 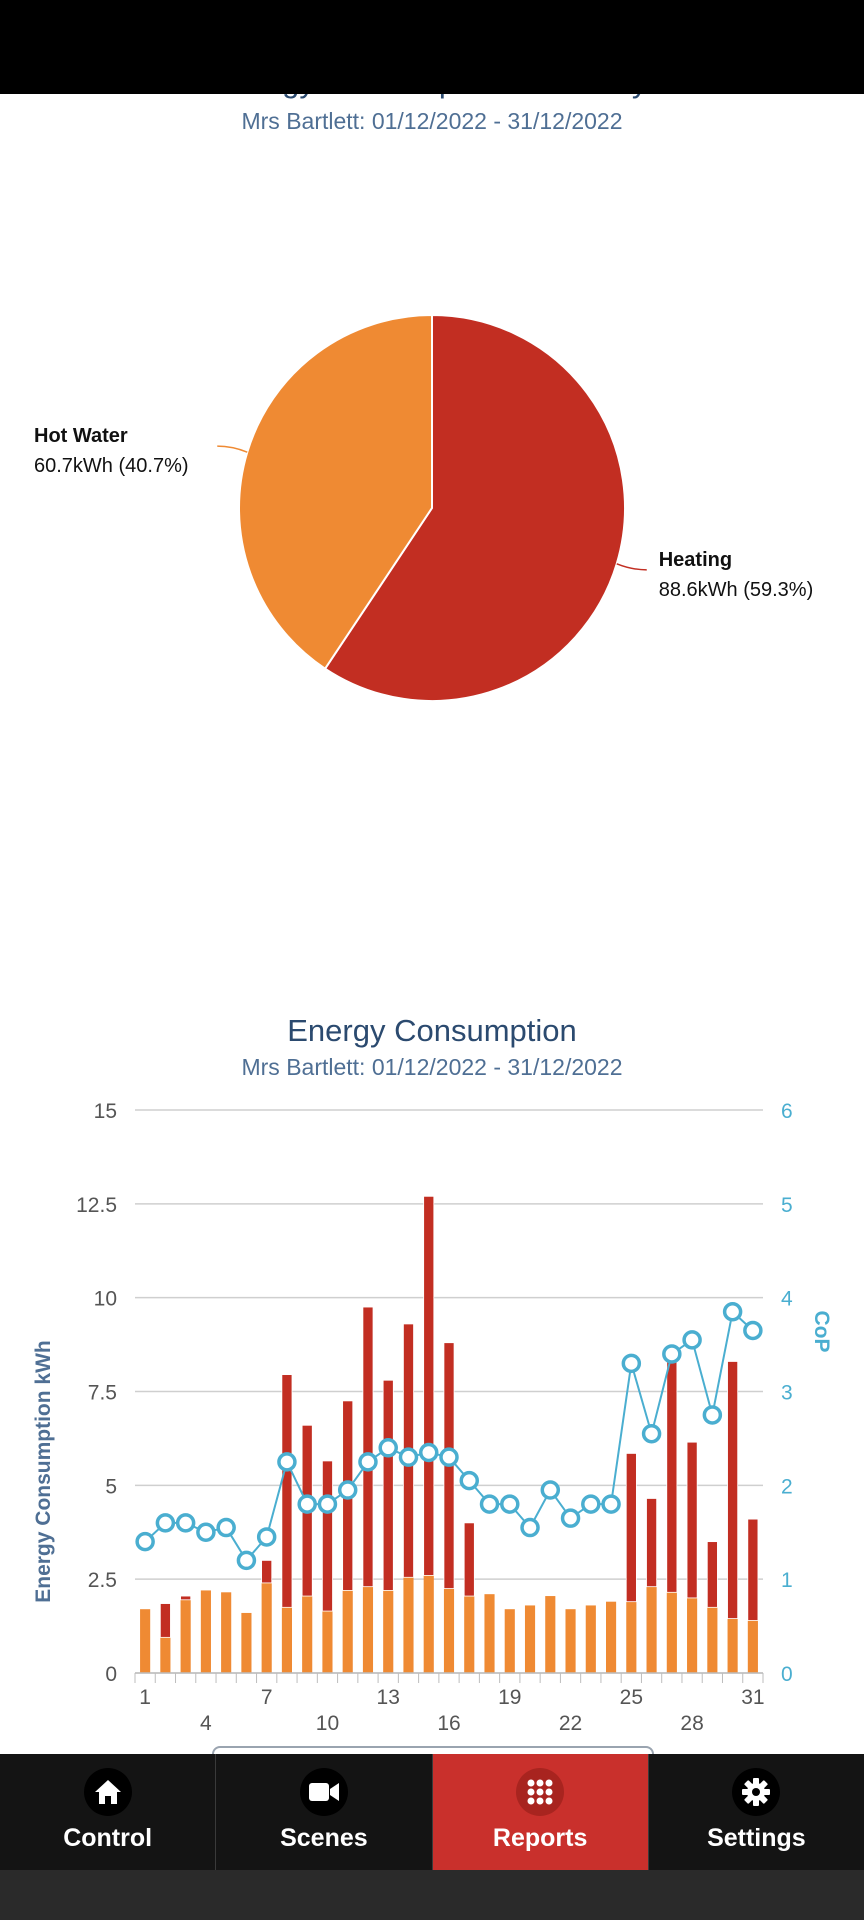 I want to click on tab-control: Control, so click(x=108, y=1812).